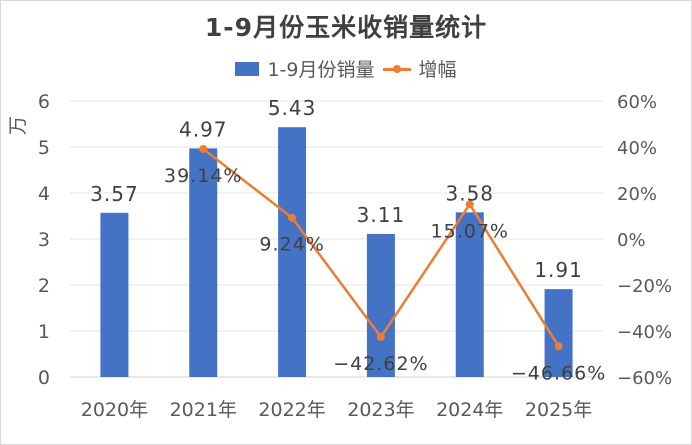 This screenshot has width=692, height=445. What do you see at coordinates (644, 286) in the screenshot?
I see `y2-tick-label: −20%` at bounding box center [644, 286].